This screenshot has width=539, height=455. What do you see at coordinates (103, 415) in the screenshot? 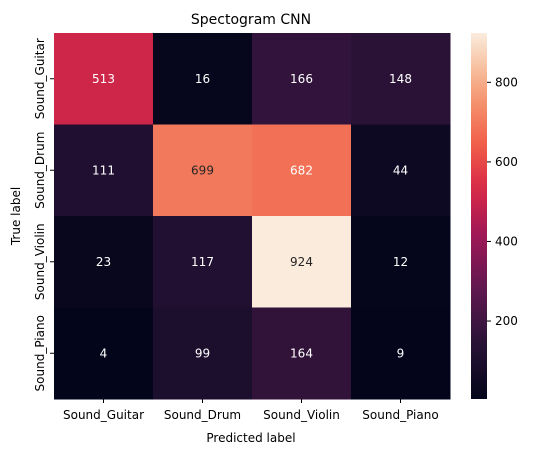
I see `x-tick-label: Sound_Guitar` at bounding box center [103, 415].